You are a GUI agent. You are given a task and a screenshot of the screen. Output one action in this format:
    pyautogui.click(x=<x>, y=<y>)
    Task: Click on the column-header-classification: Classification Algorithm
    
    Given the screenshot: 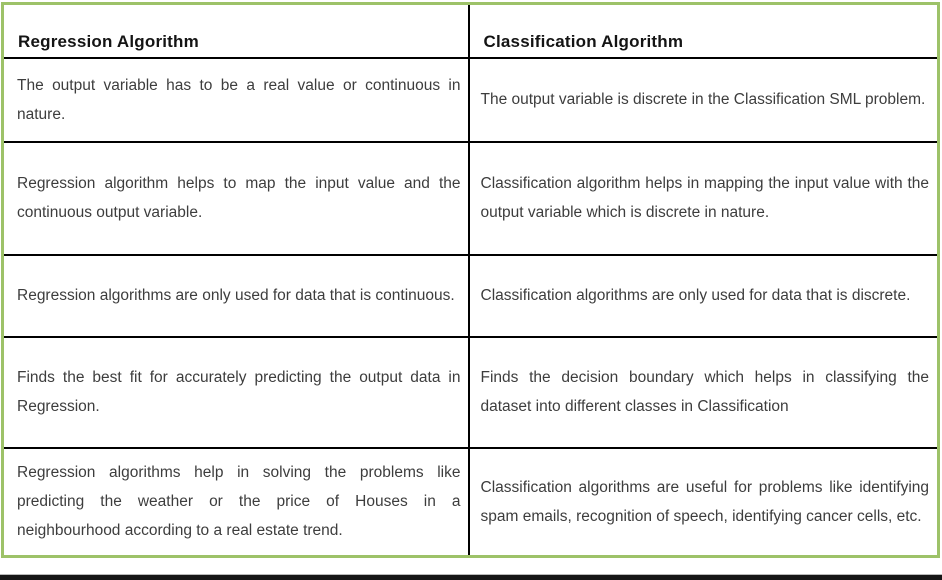 What is the action you would take?
    pyautogui.click(x=703, y=30)
    